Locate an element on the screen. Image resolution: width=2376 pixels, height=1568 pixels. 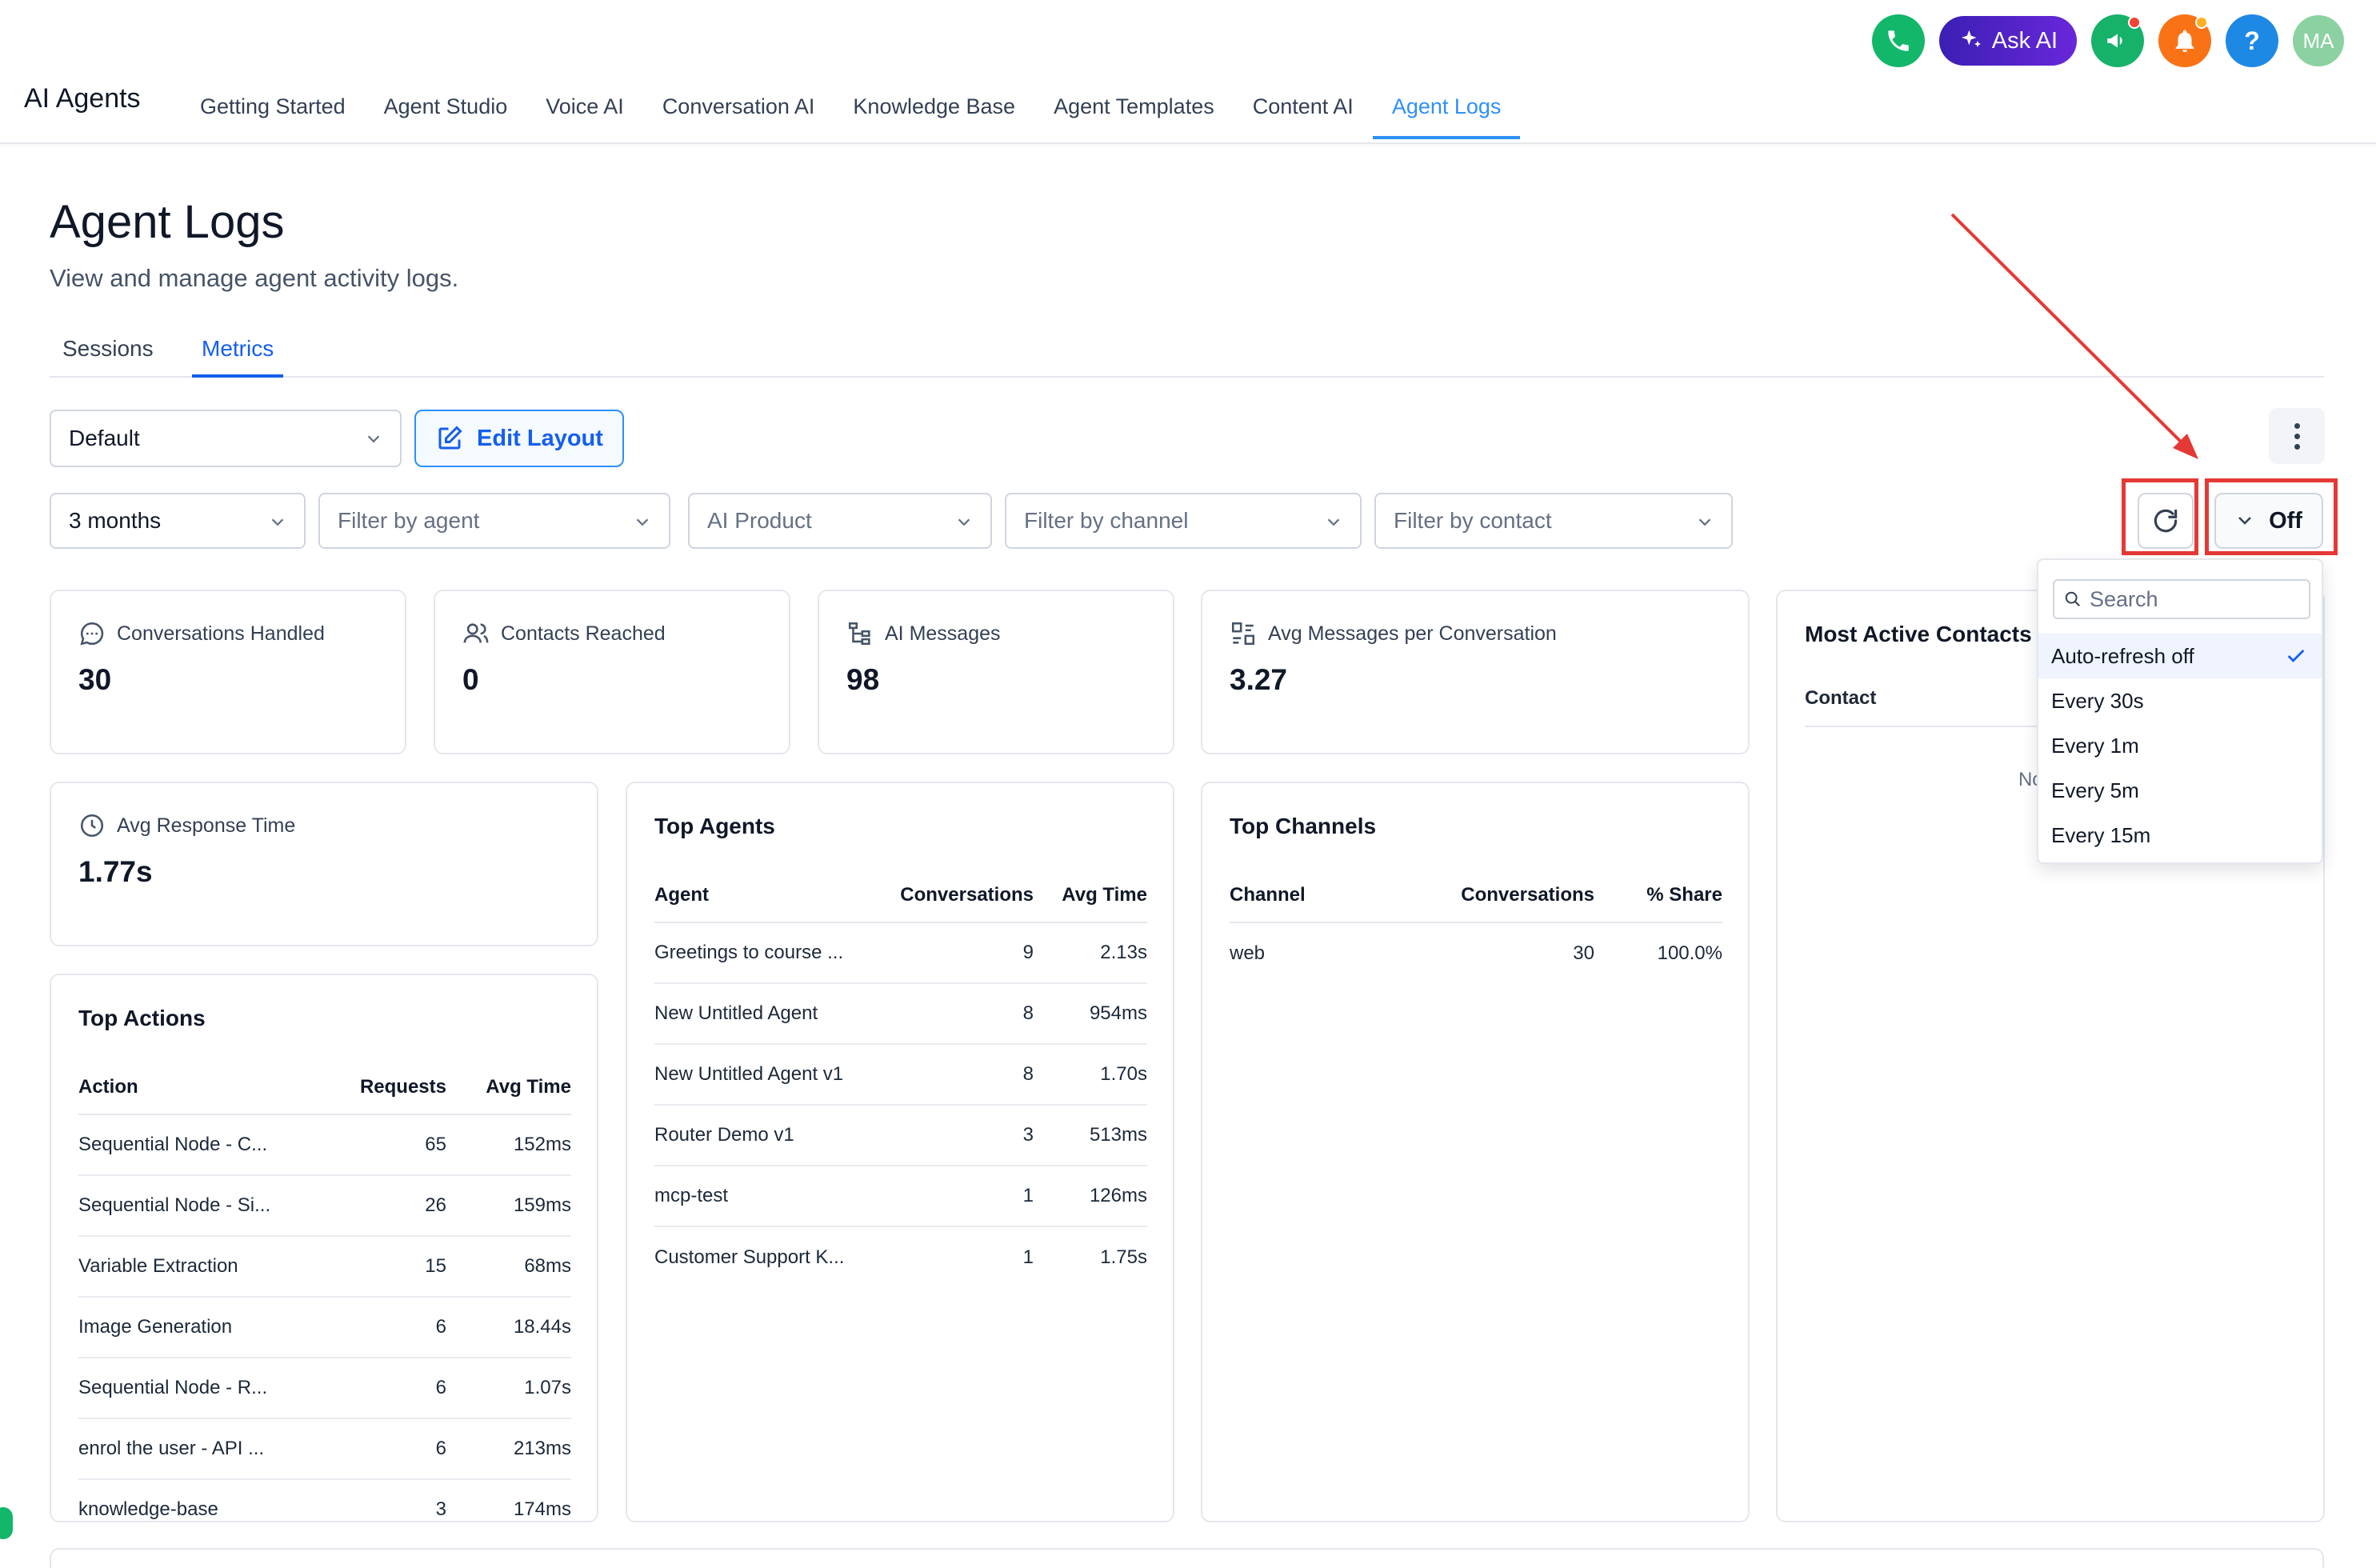
dropdown-option-15m: Every 15m is located at coordinates (2180, 835).